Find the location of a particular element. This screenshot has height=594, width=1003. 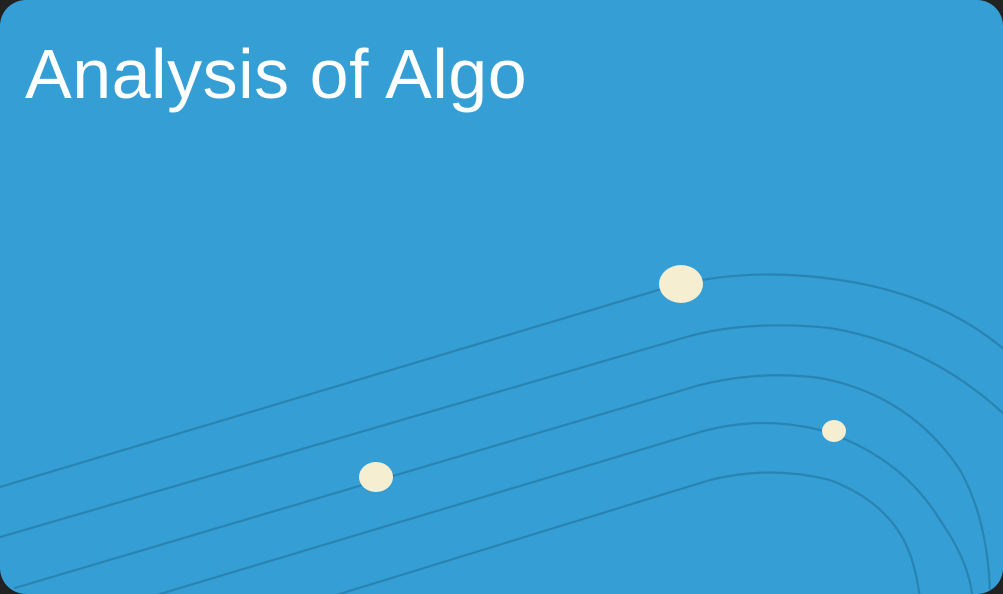

course-title: Analysis of Algo is located at coordinates (276, 74).